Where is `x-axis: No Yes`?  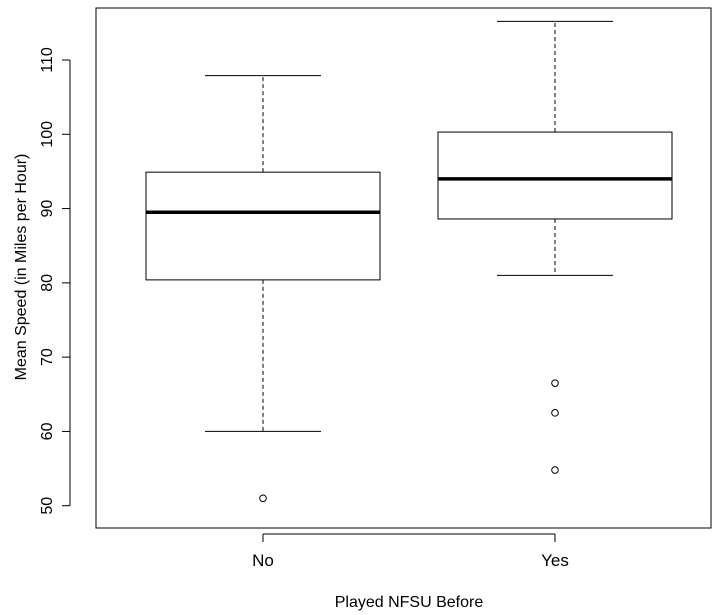 x-axis: No Yes is located at coordinates (410, 551).